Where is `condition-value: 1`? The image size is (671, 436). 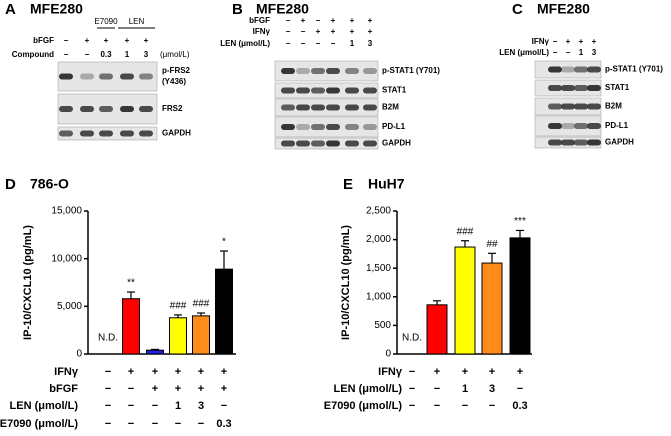 condition-value: 1 is located at coordinates (465, 389).